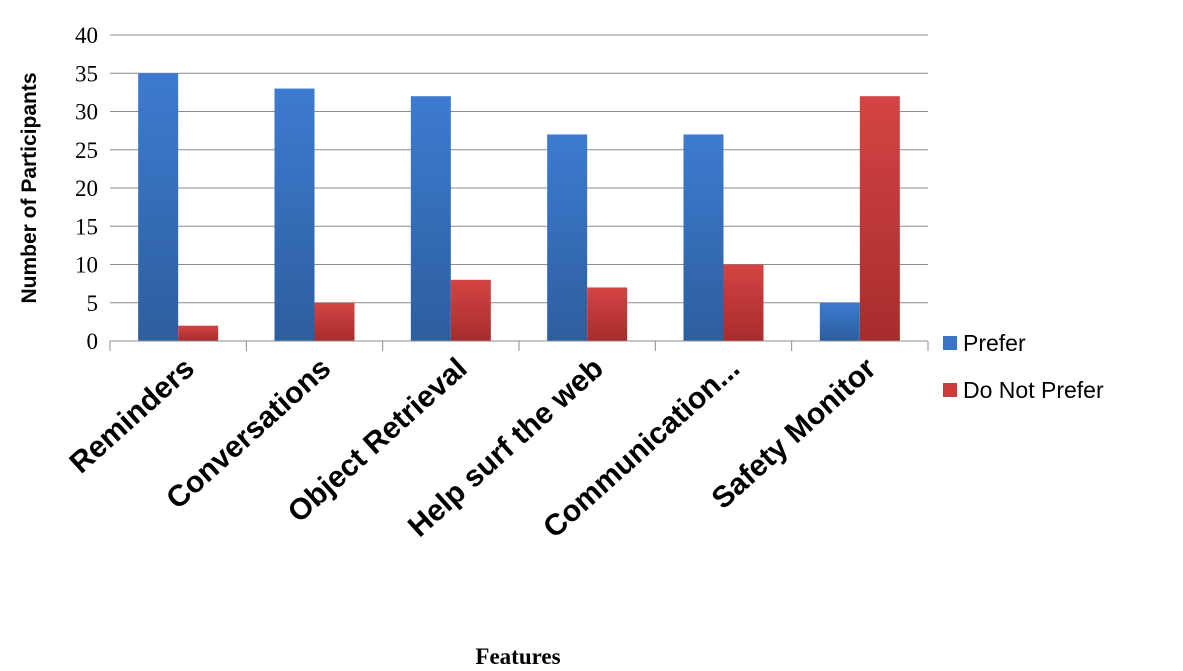 Image resolution: width=1183 pixels, height=671 pixels. What do you see at coordinates (994, 343) in the screenshot?
I see `legend-label: Prefer` at bounding box center [994, 343].